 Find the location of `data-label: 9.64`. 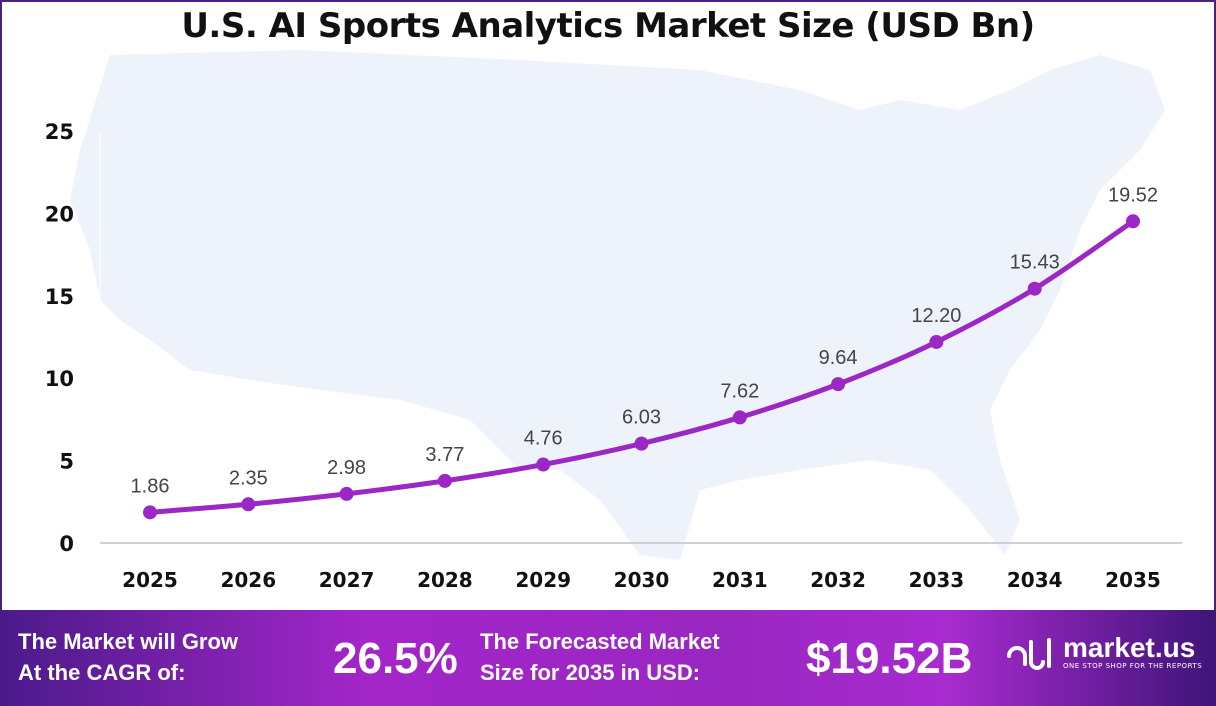

data-label: 9.64 is located at coordinates (838, 358).